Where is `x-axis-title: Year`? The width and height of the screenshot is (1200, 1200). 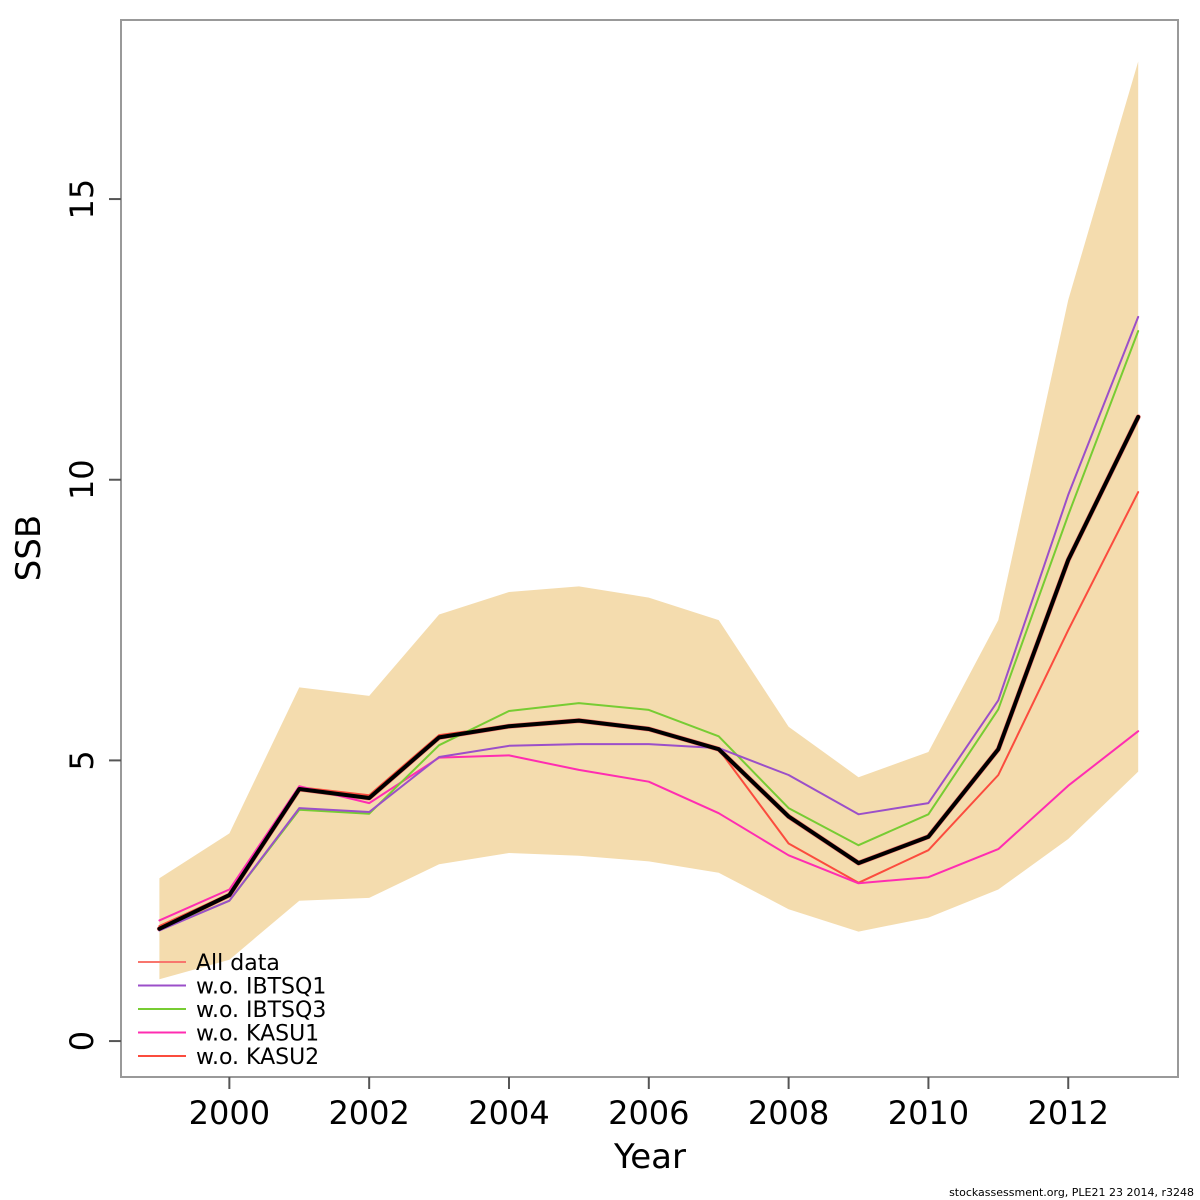 x-axis-title: Year is located at coordinates (649, 1157).